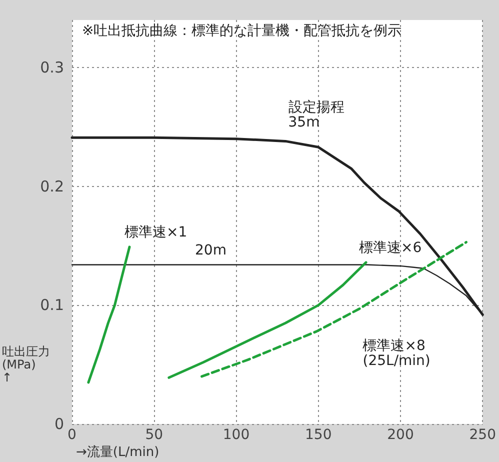 This screenshot has height=462, width=499. Describe the element at coordinates (400, 435) in the screenshot. I see `x-tick-label: 200` at that location.